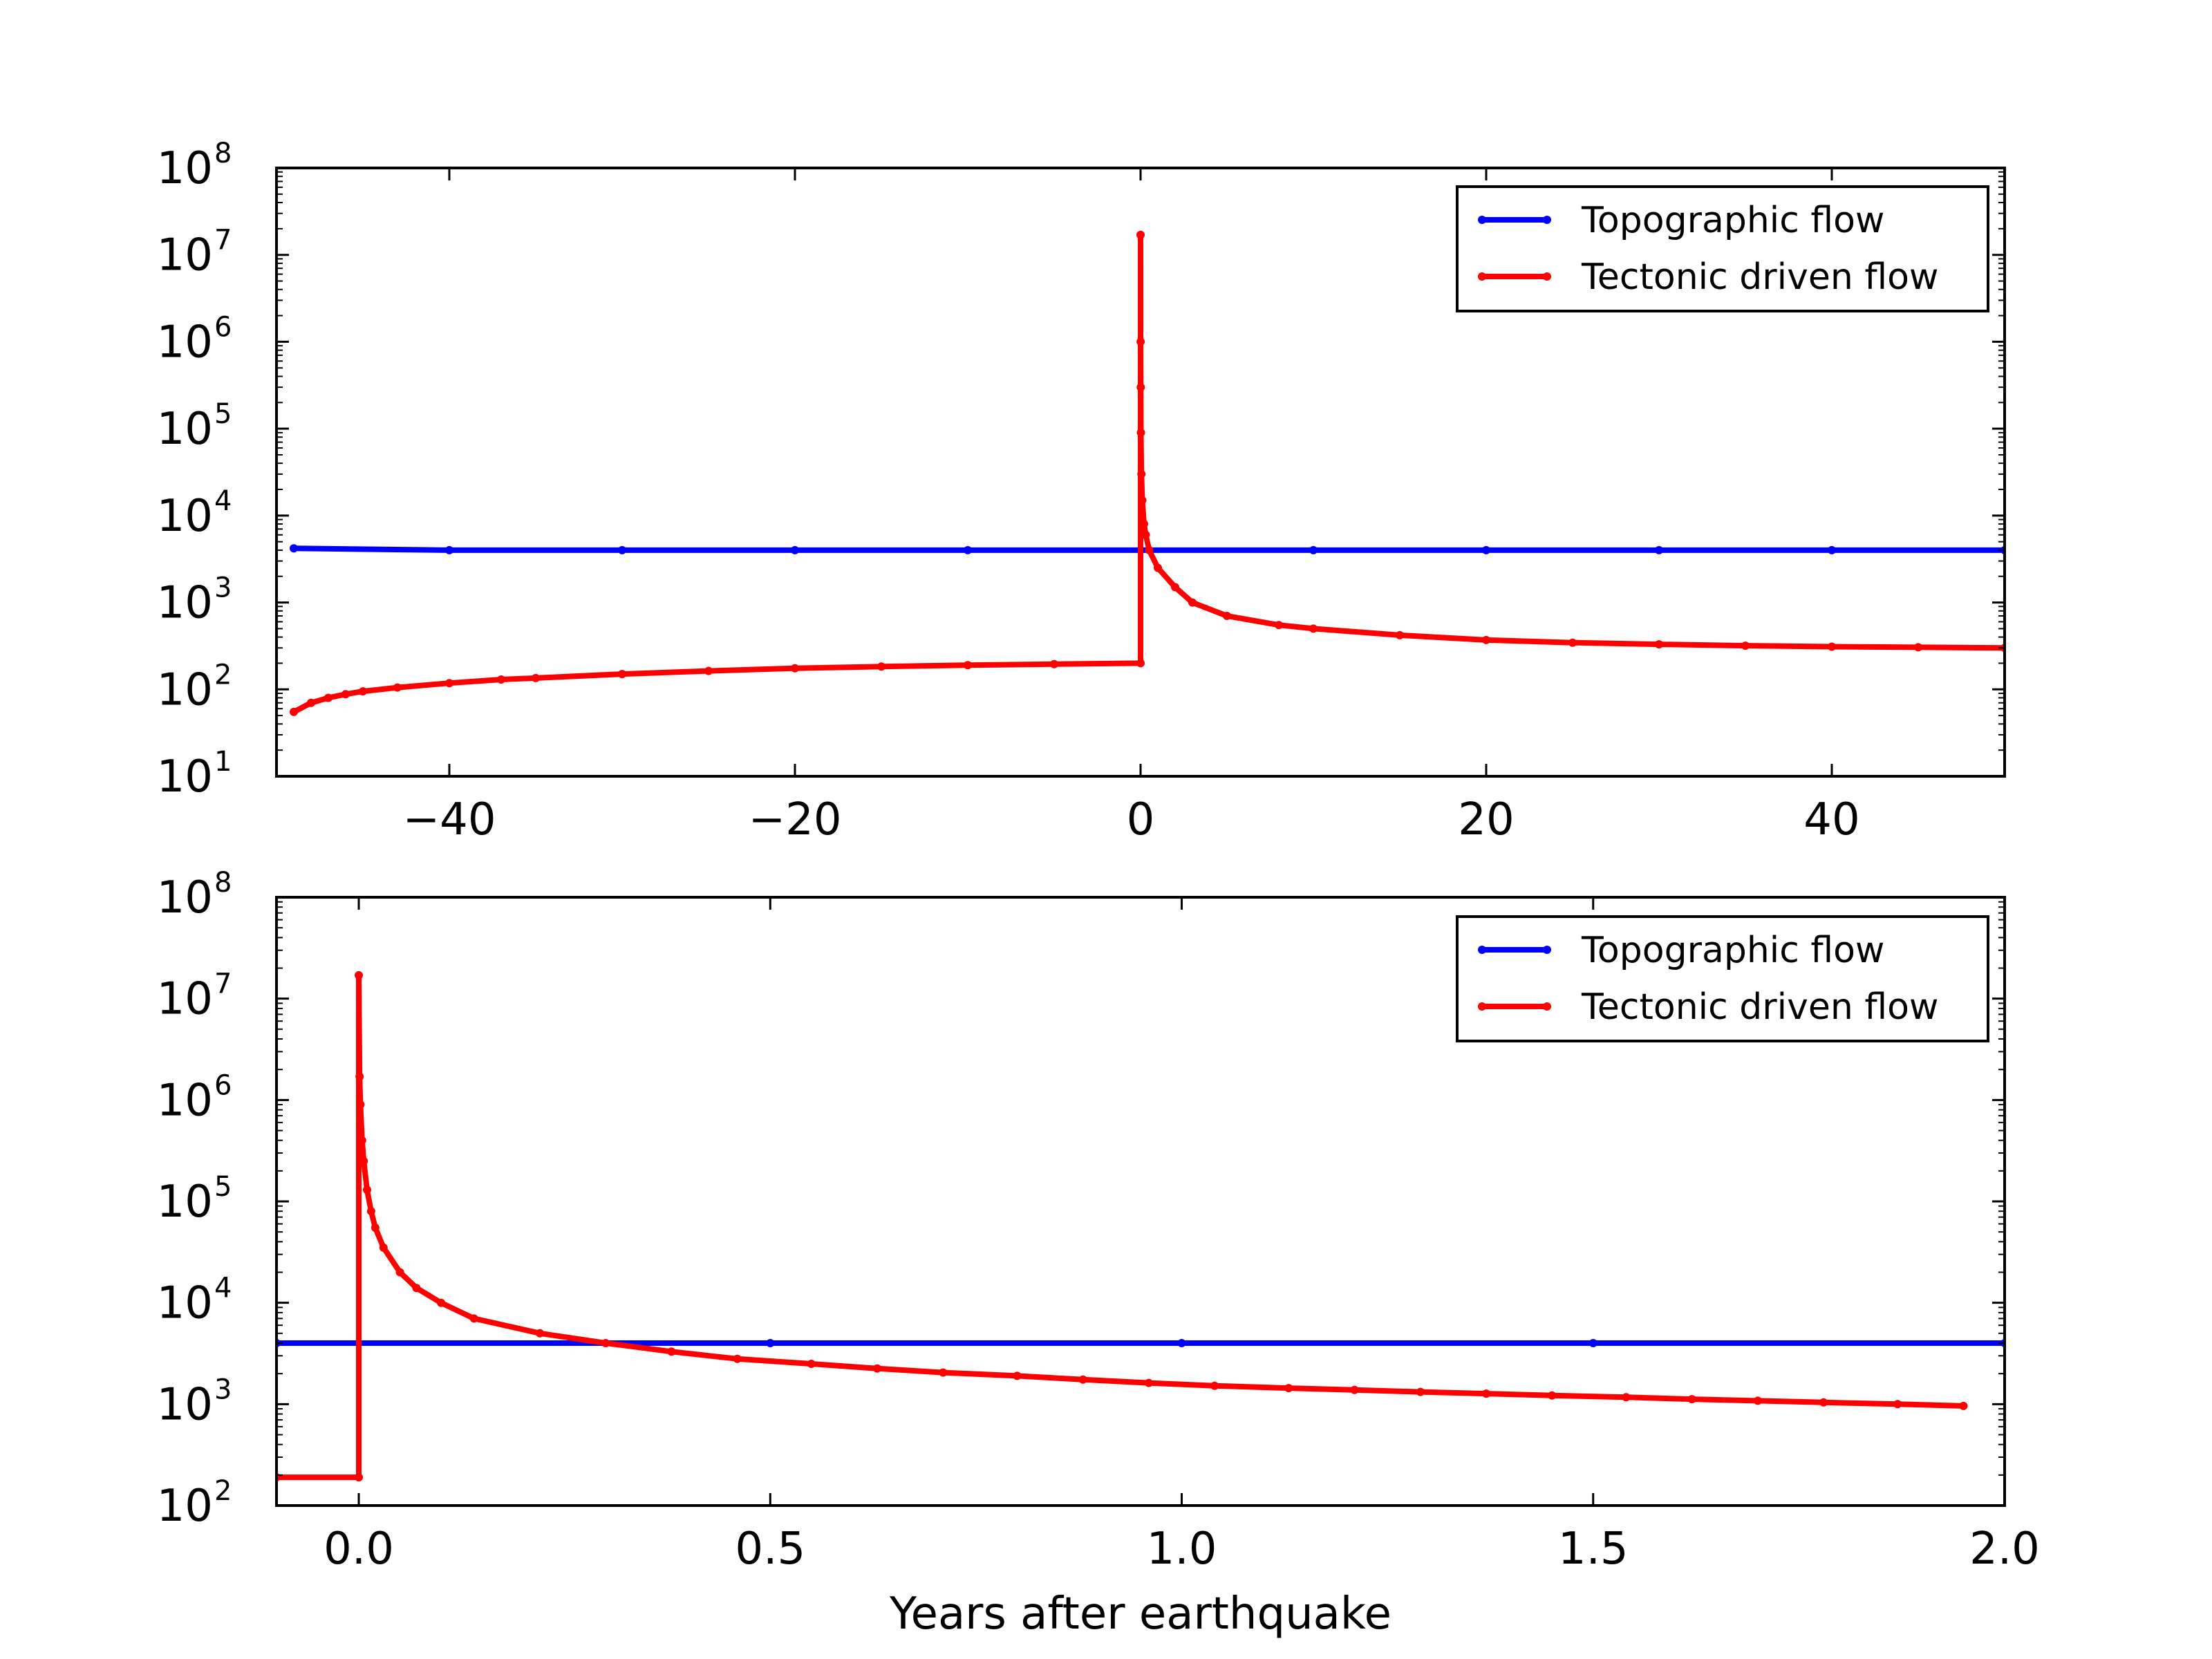 This screenshot has width=2212, height=1659. What do you see at coordinates (1140, 1614) in the screenshot?
I see `x-axis-label: Years after earthquake` at bounding box center [1140, 1614].